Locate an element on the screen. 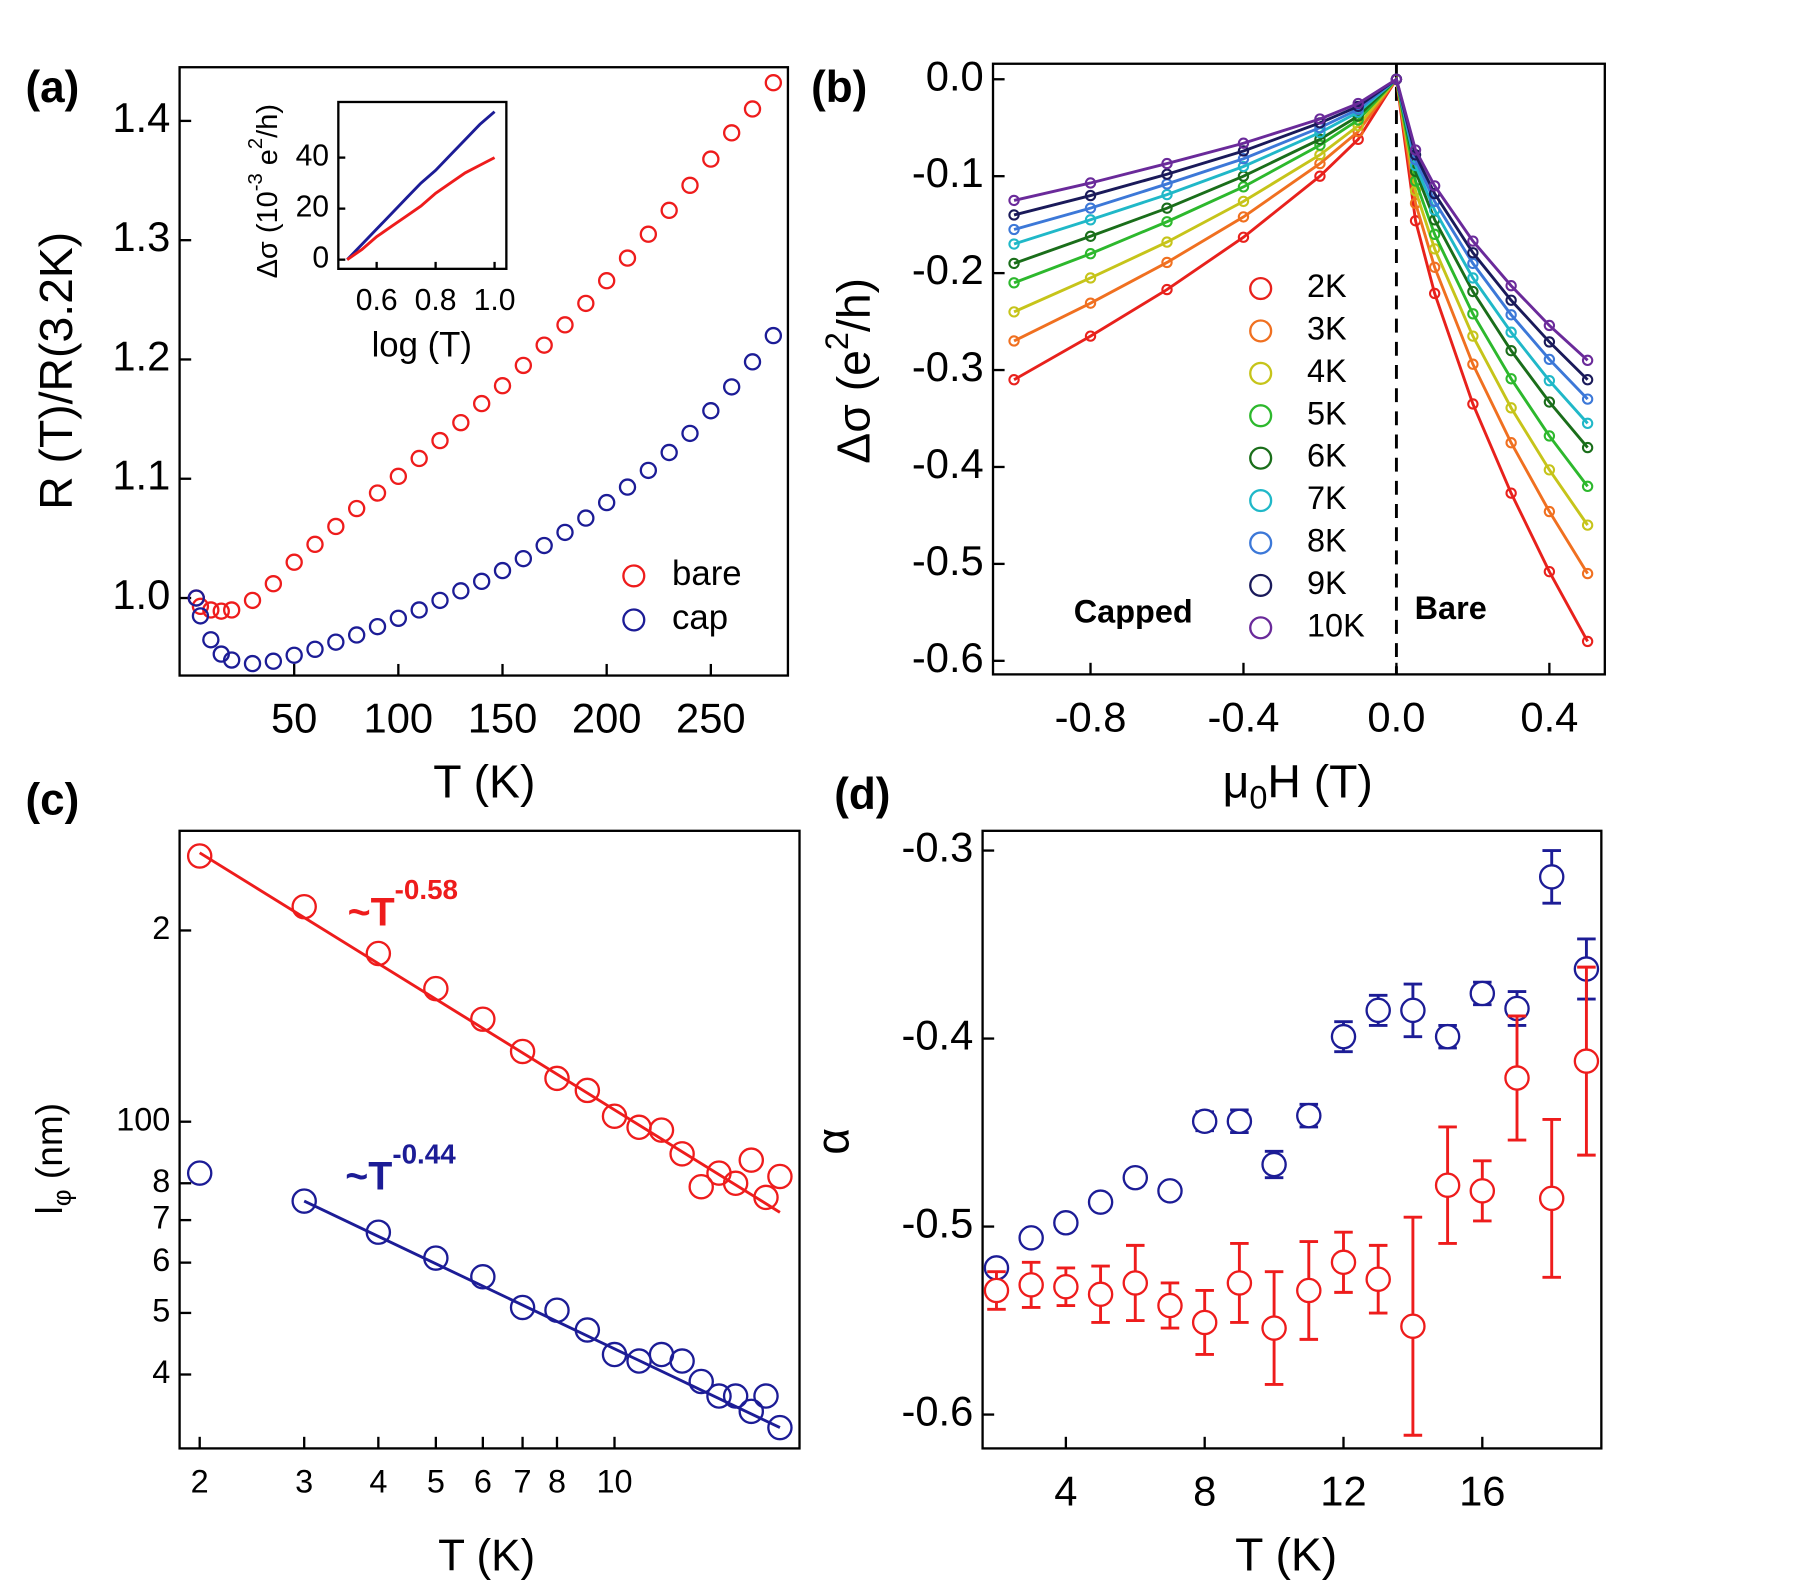 This screenshot has height=1584, width=1796. x-tick-label: 8 is located at coordinates (557, 1482).